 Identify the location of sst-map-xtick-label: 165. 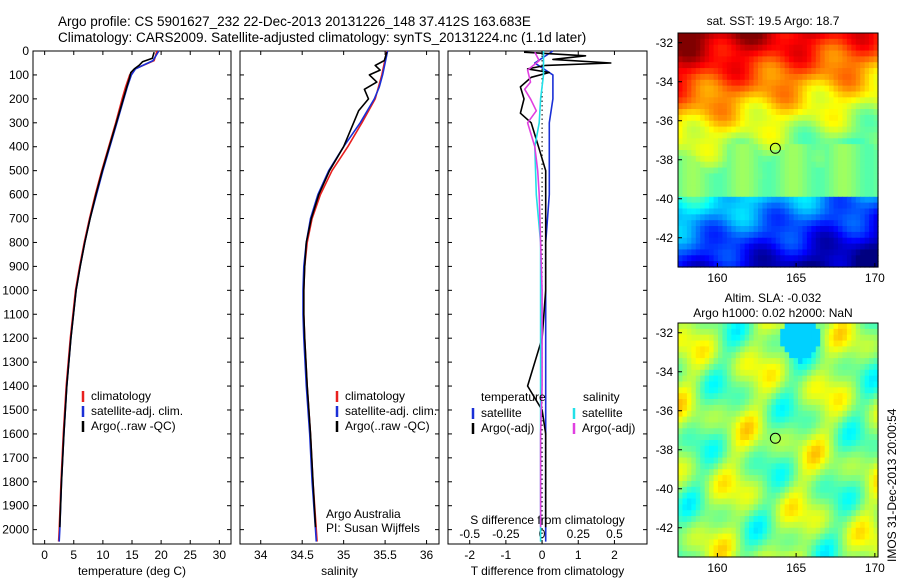
(796, 278).